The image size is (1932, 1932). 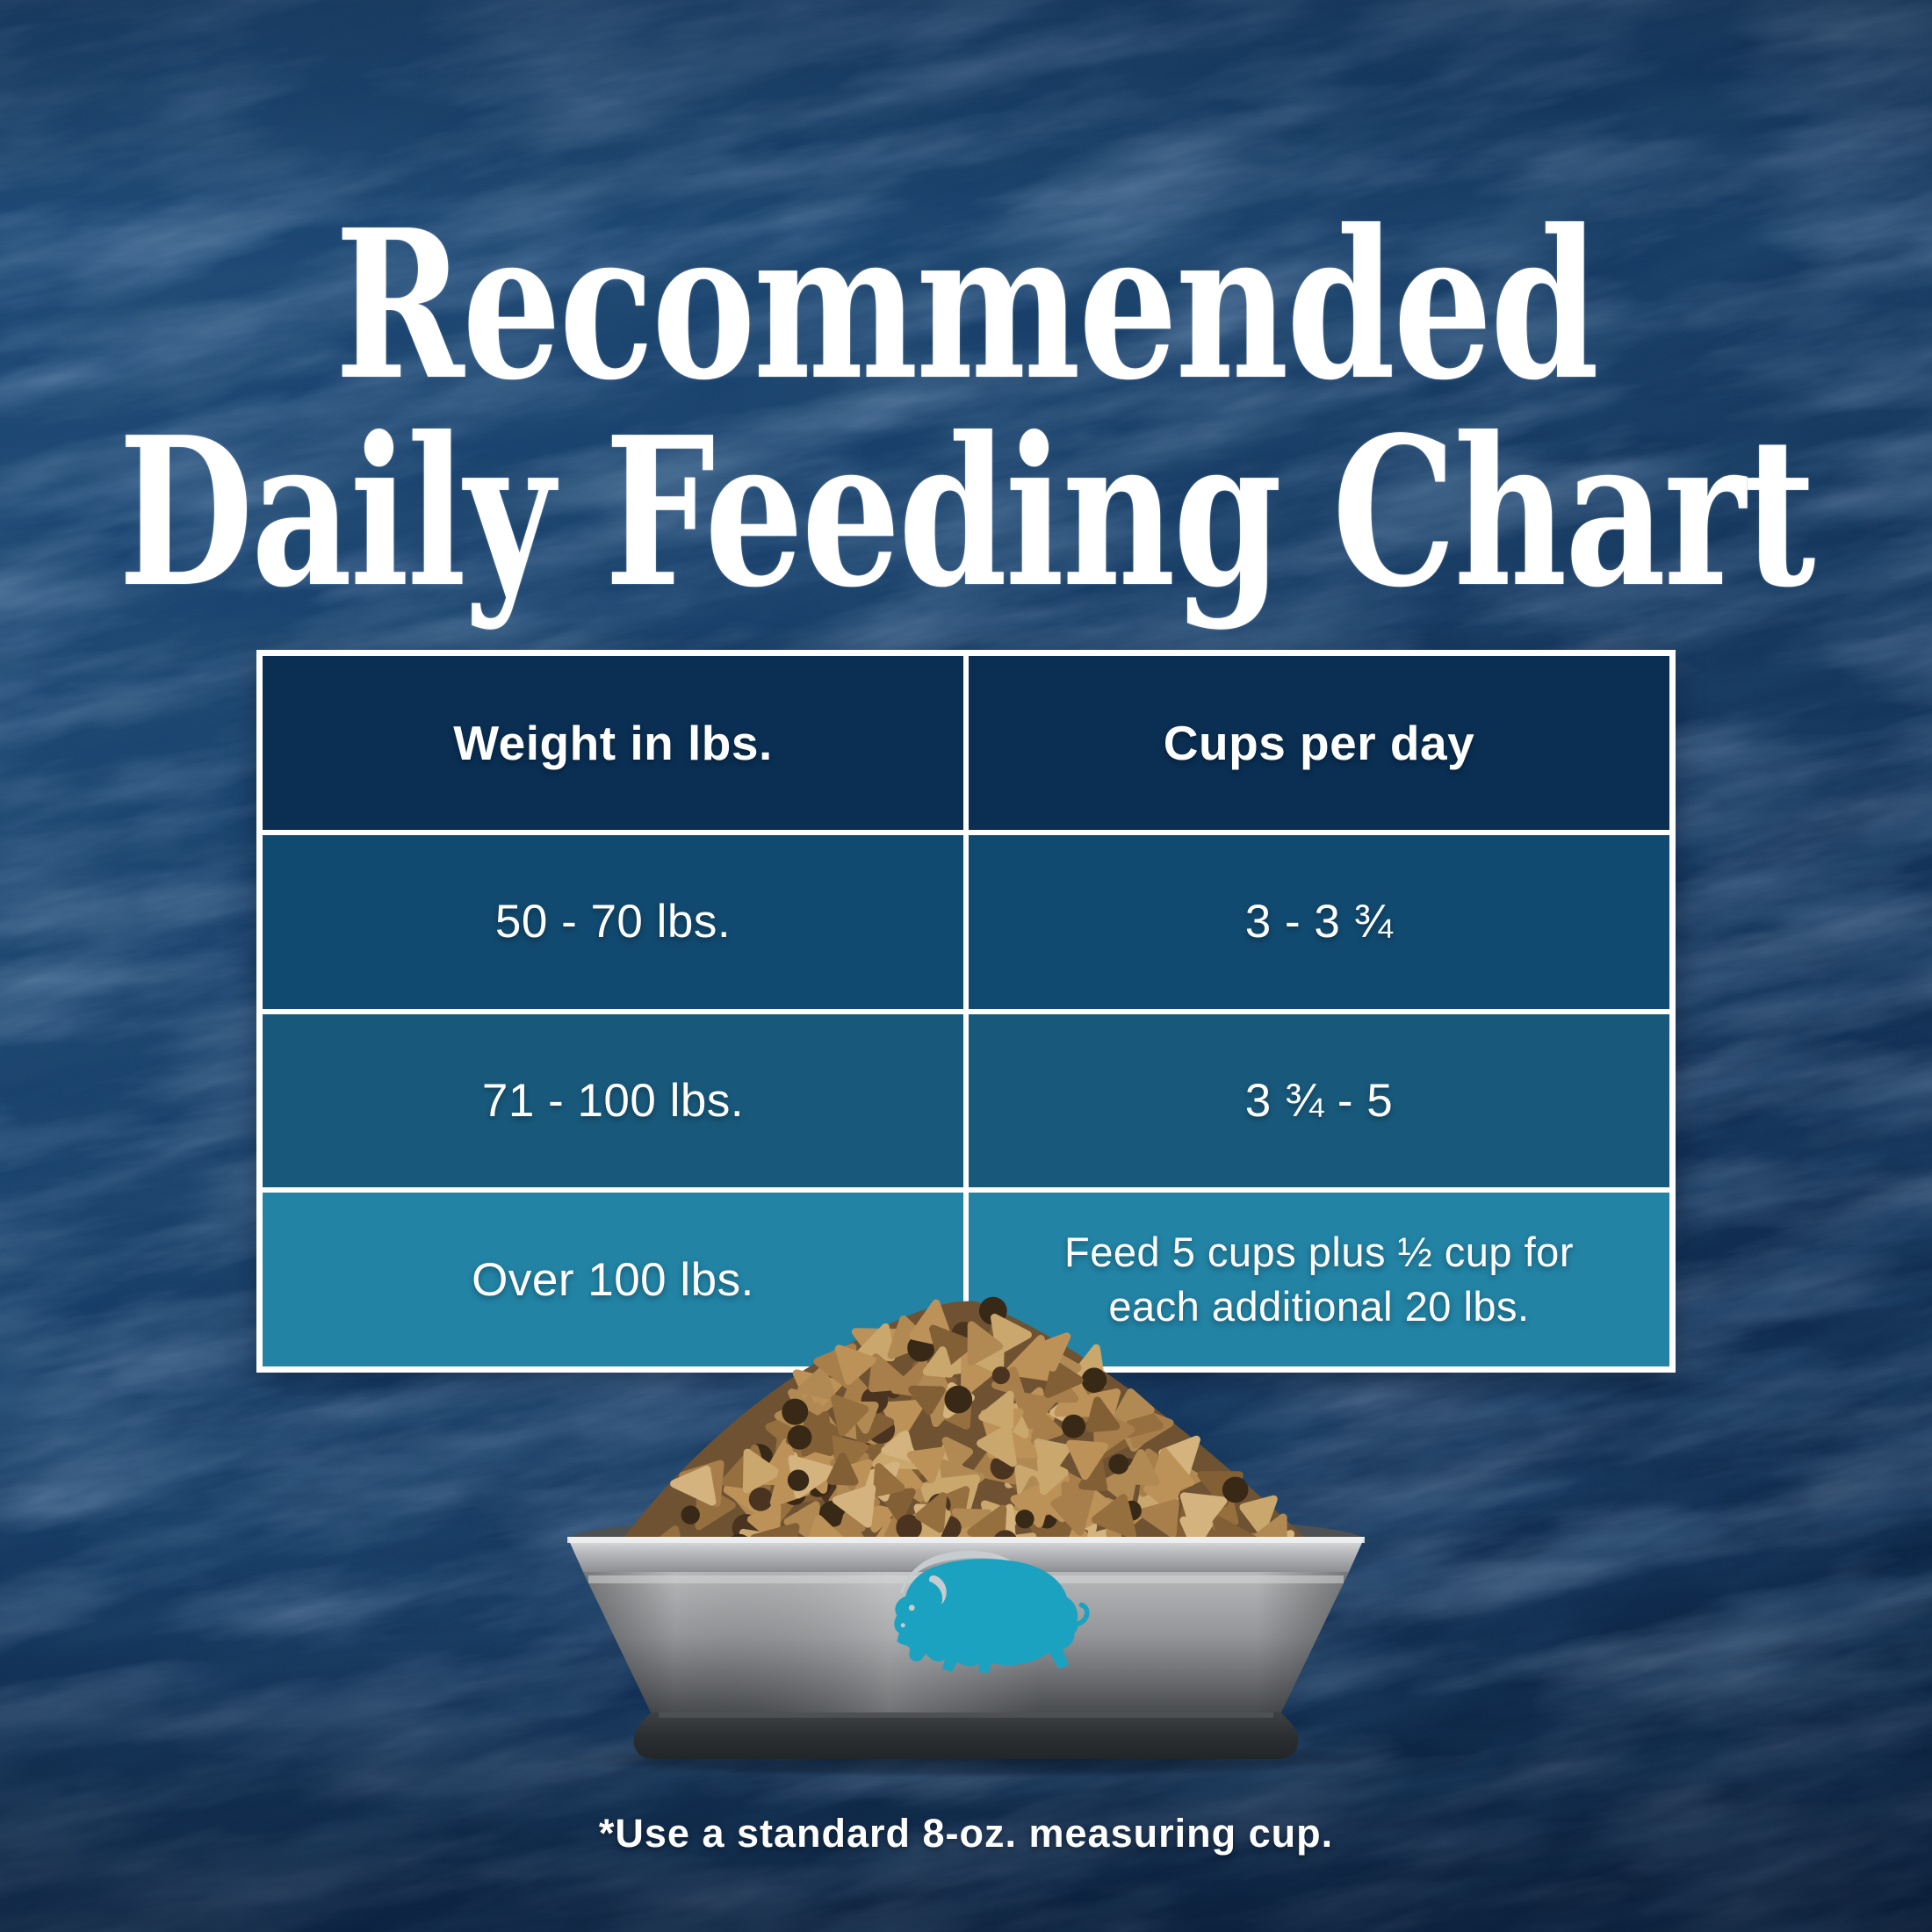 I want to click on table-cell-cups-row2: 3 ¾ - 5, so click(x=1319, y=1100).